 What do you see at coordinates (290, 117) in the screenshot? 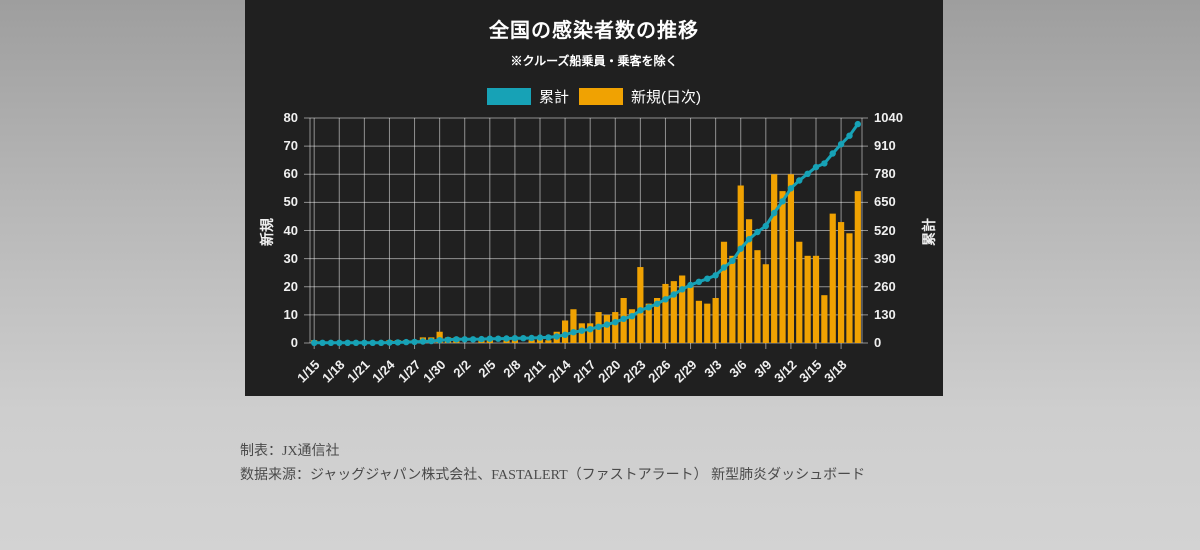
I see `y-tick-label-left: 80` at bounding box center [290, 117].